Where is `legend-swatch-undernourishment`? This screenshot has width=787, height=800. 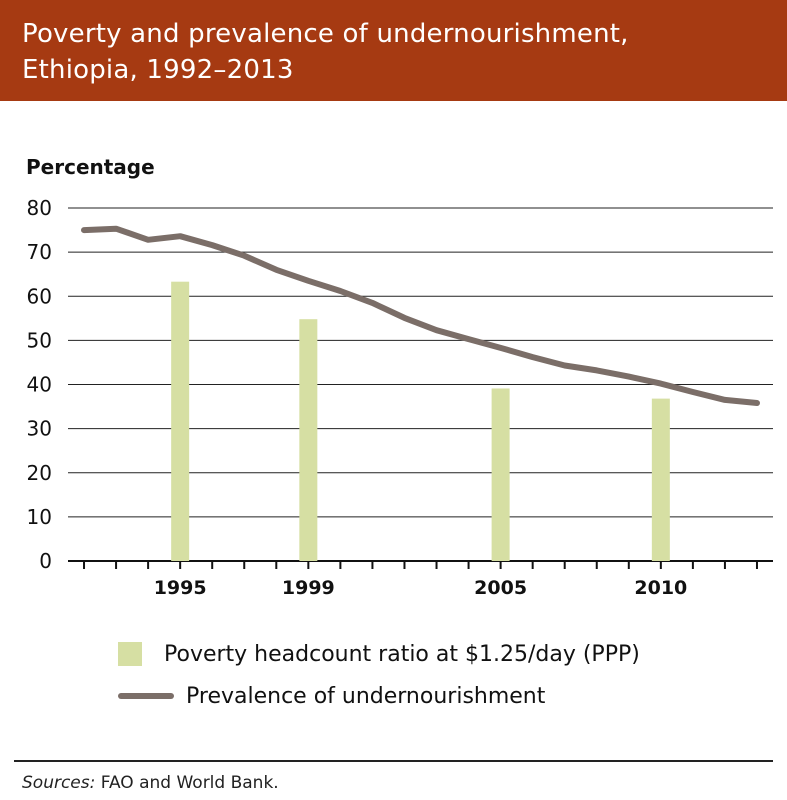 legend-swatch-undernourishment is located at coordinates (146, 696).